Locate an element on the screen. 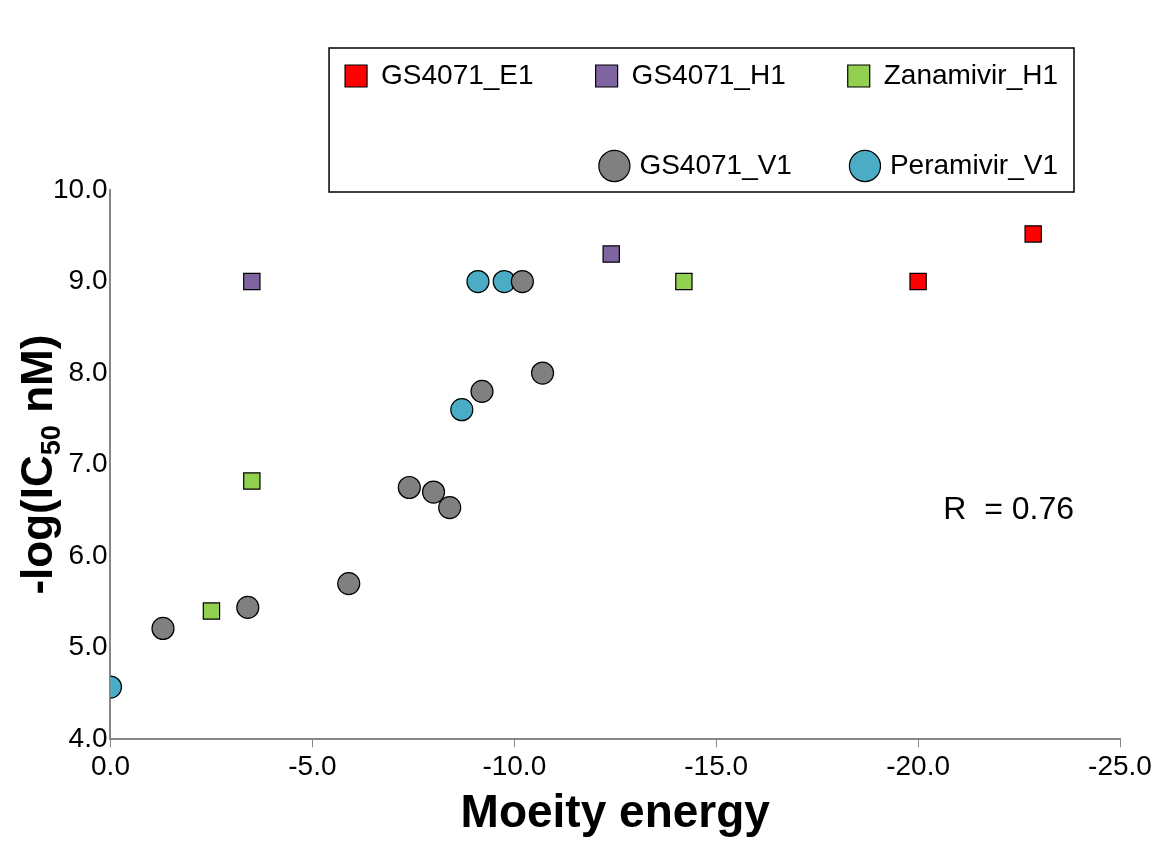 The width and height of the screenshot is (1168, 846). legend-label: GS4071_H1 is located at coordinates (708, 74).